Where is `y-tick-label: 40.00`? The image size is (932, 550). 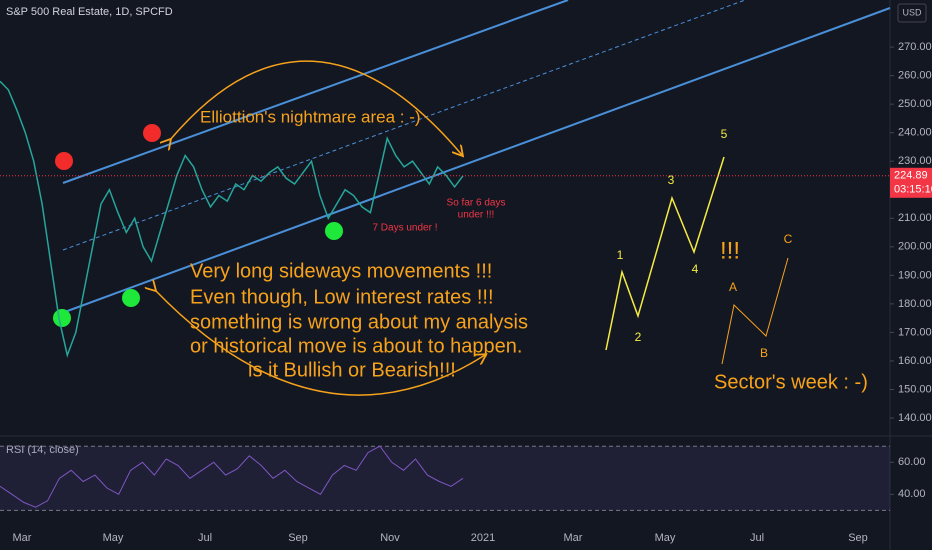
y-tick-label: 40.00 is located at coordinates (912, 494).